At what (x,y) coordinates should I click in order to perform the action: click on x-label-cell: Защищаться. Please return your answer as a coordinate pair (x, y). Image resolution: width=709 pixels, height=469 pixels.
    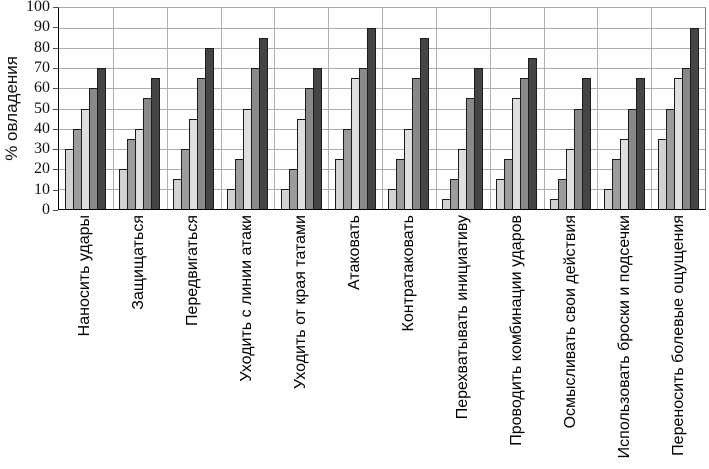
    Looking at the image, I should click on (139, 342).